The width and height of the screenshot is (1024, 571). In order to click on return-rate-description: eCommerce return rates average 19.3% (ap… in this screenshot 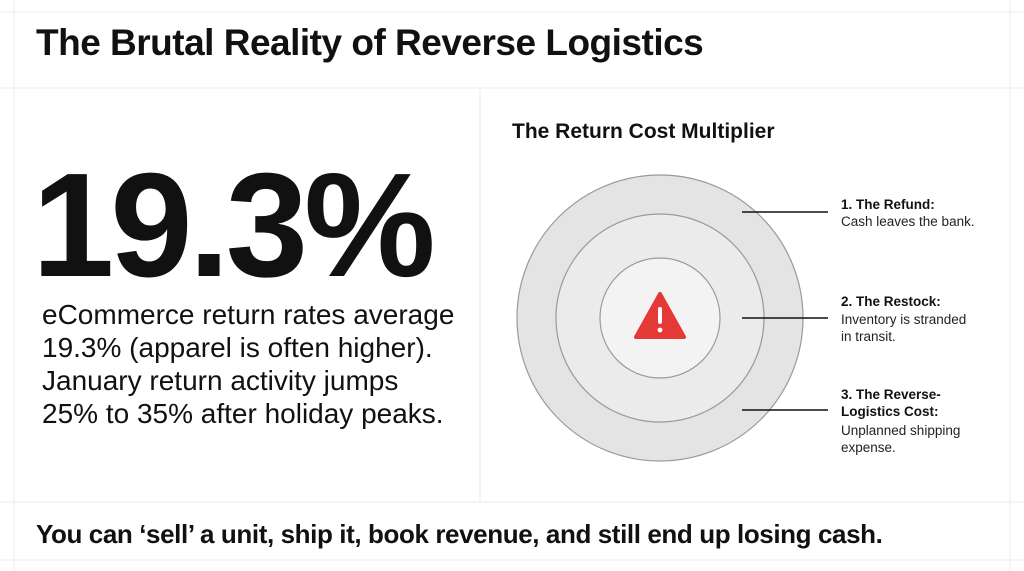, I will do `click(248, 364)`.